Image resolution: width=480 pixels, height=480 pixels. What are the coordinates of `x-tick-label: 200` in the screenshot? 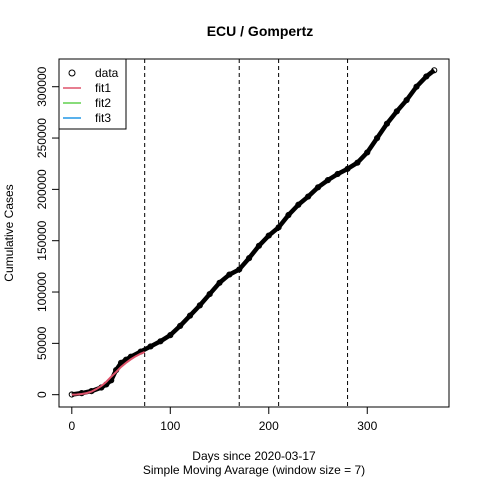 It's located at (269, 426).